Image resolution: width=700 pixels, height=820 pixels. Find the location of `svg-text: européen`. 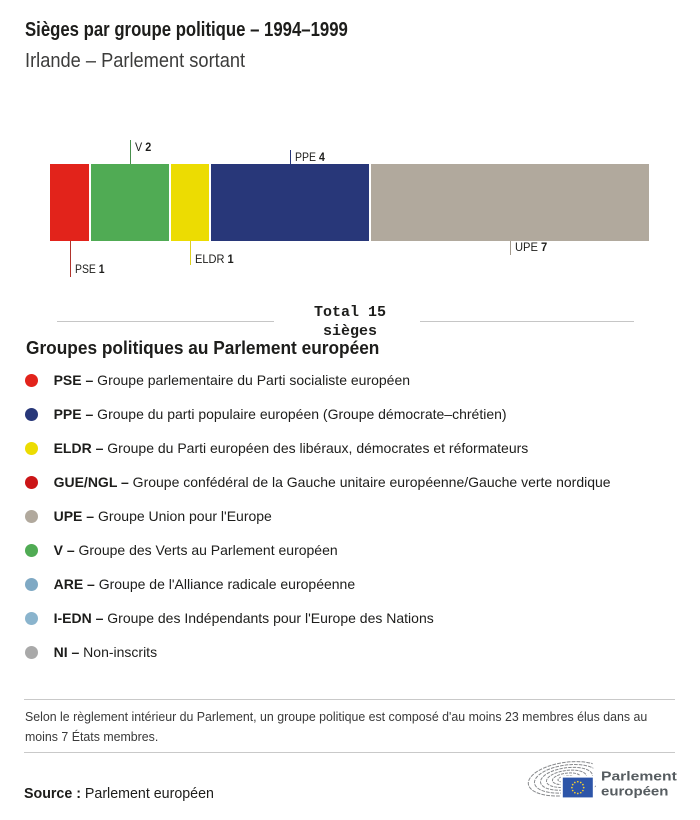

svg-text: européen is located at coordinates (634, 791).